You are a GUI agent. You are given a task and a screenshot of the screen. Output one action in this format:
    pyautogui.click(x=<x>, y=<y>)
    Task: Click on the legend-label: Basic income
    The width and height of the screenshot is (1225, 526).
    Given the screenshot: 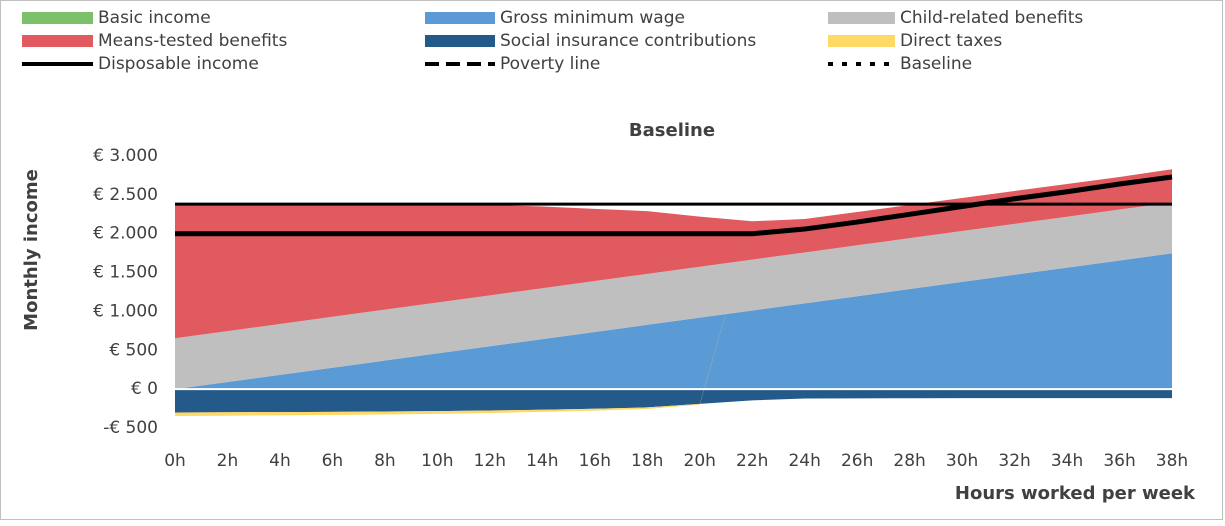 What is the action you would take?
    pyautogui.click(x=154, y=18)
    